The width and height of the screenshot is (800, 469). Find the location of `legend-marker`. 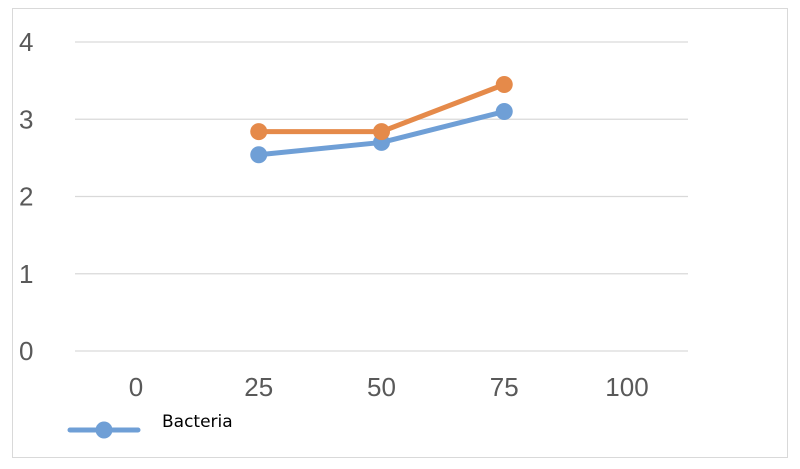

legend-marker is located at coordinates (104, 430).